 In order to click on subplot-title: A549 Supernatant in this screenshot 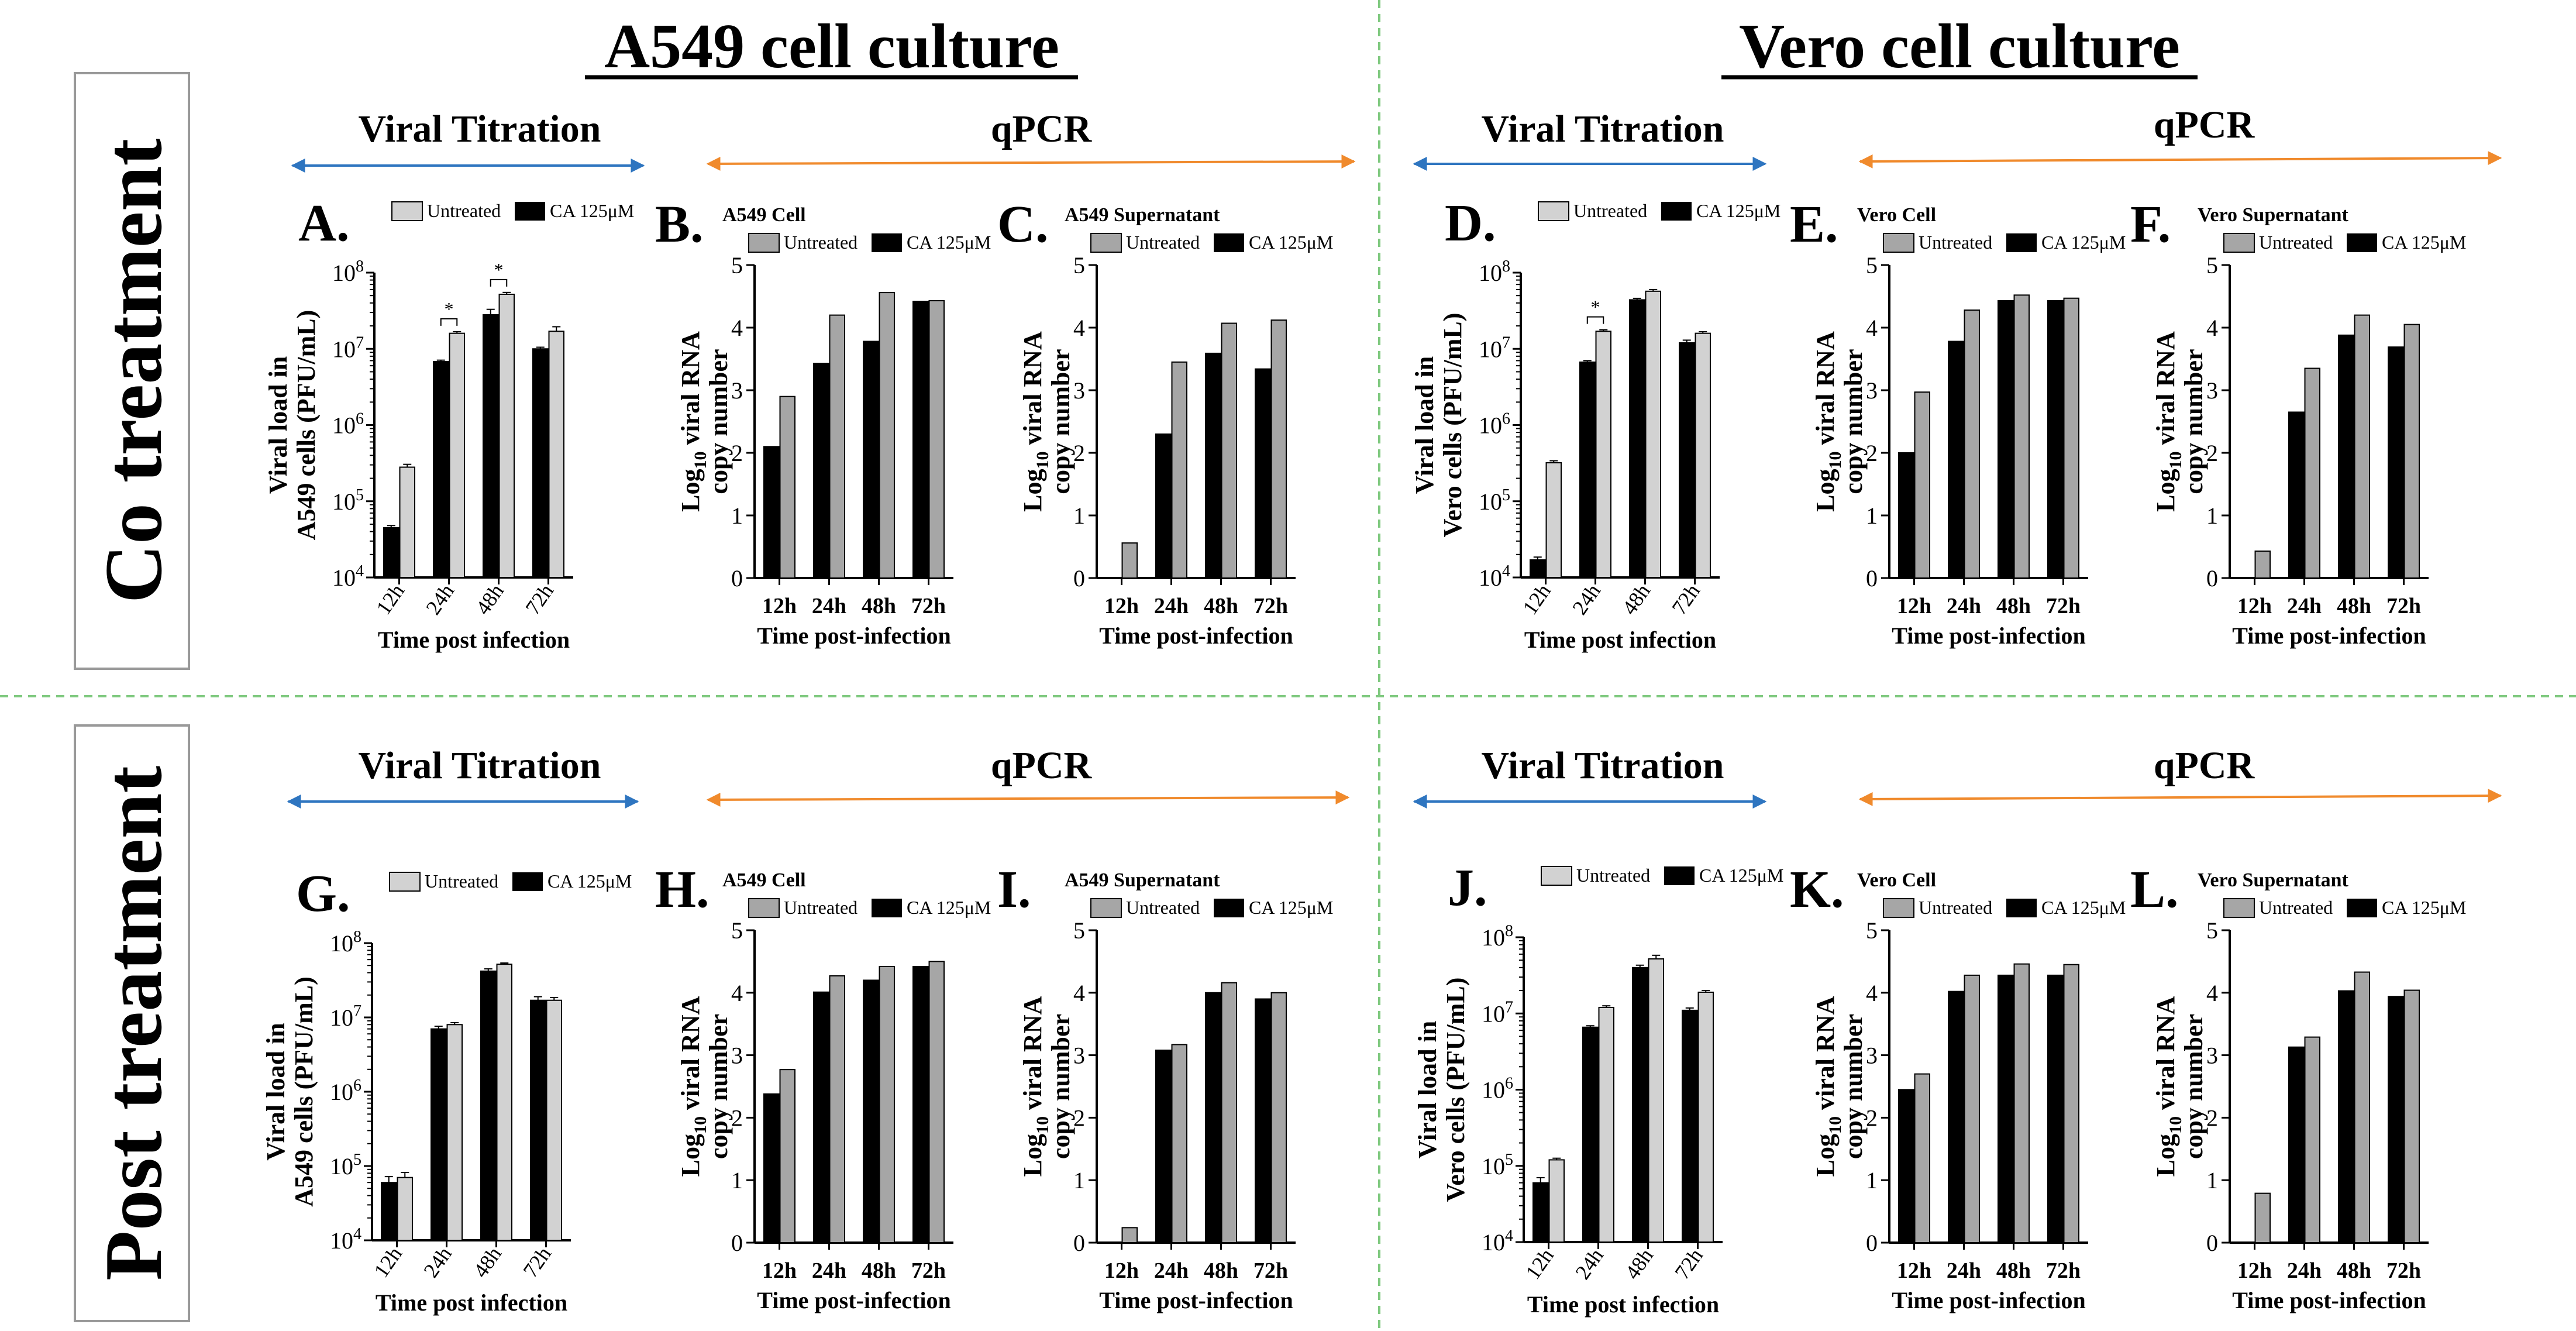, I will do `click(1142, 880)`.